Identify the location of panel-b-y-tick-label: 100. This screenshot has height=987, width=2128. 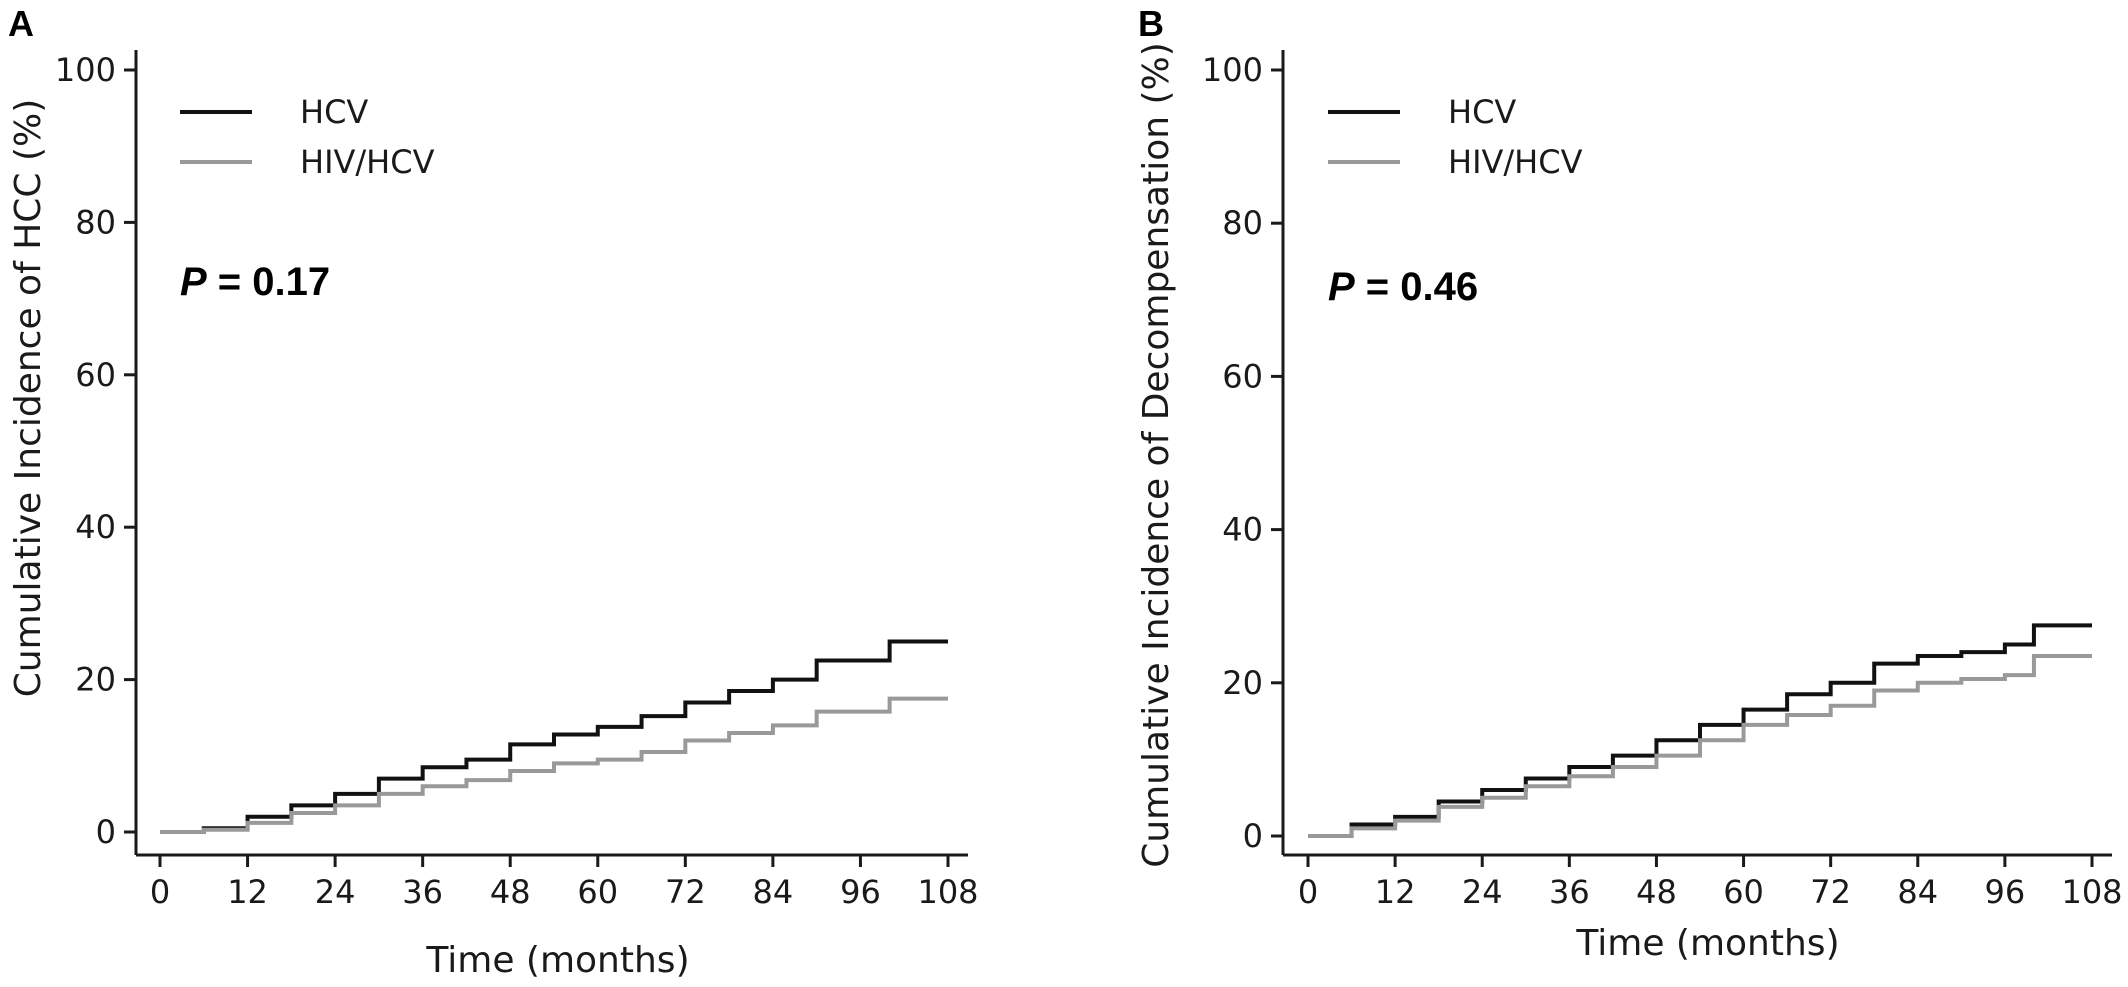
(1232, 70).